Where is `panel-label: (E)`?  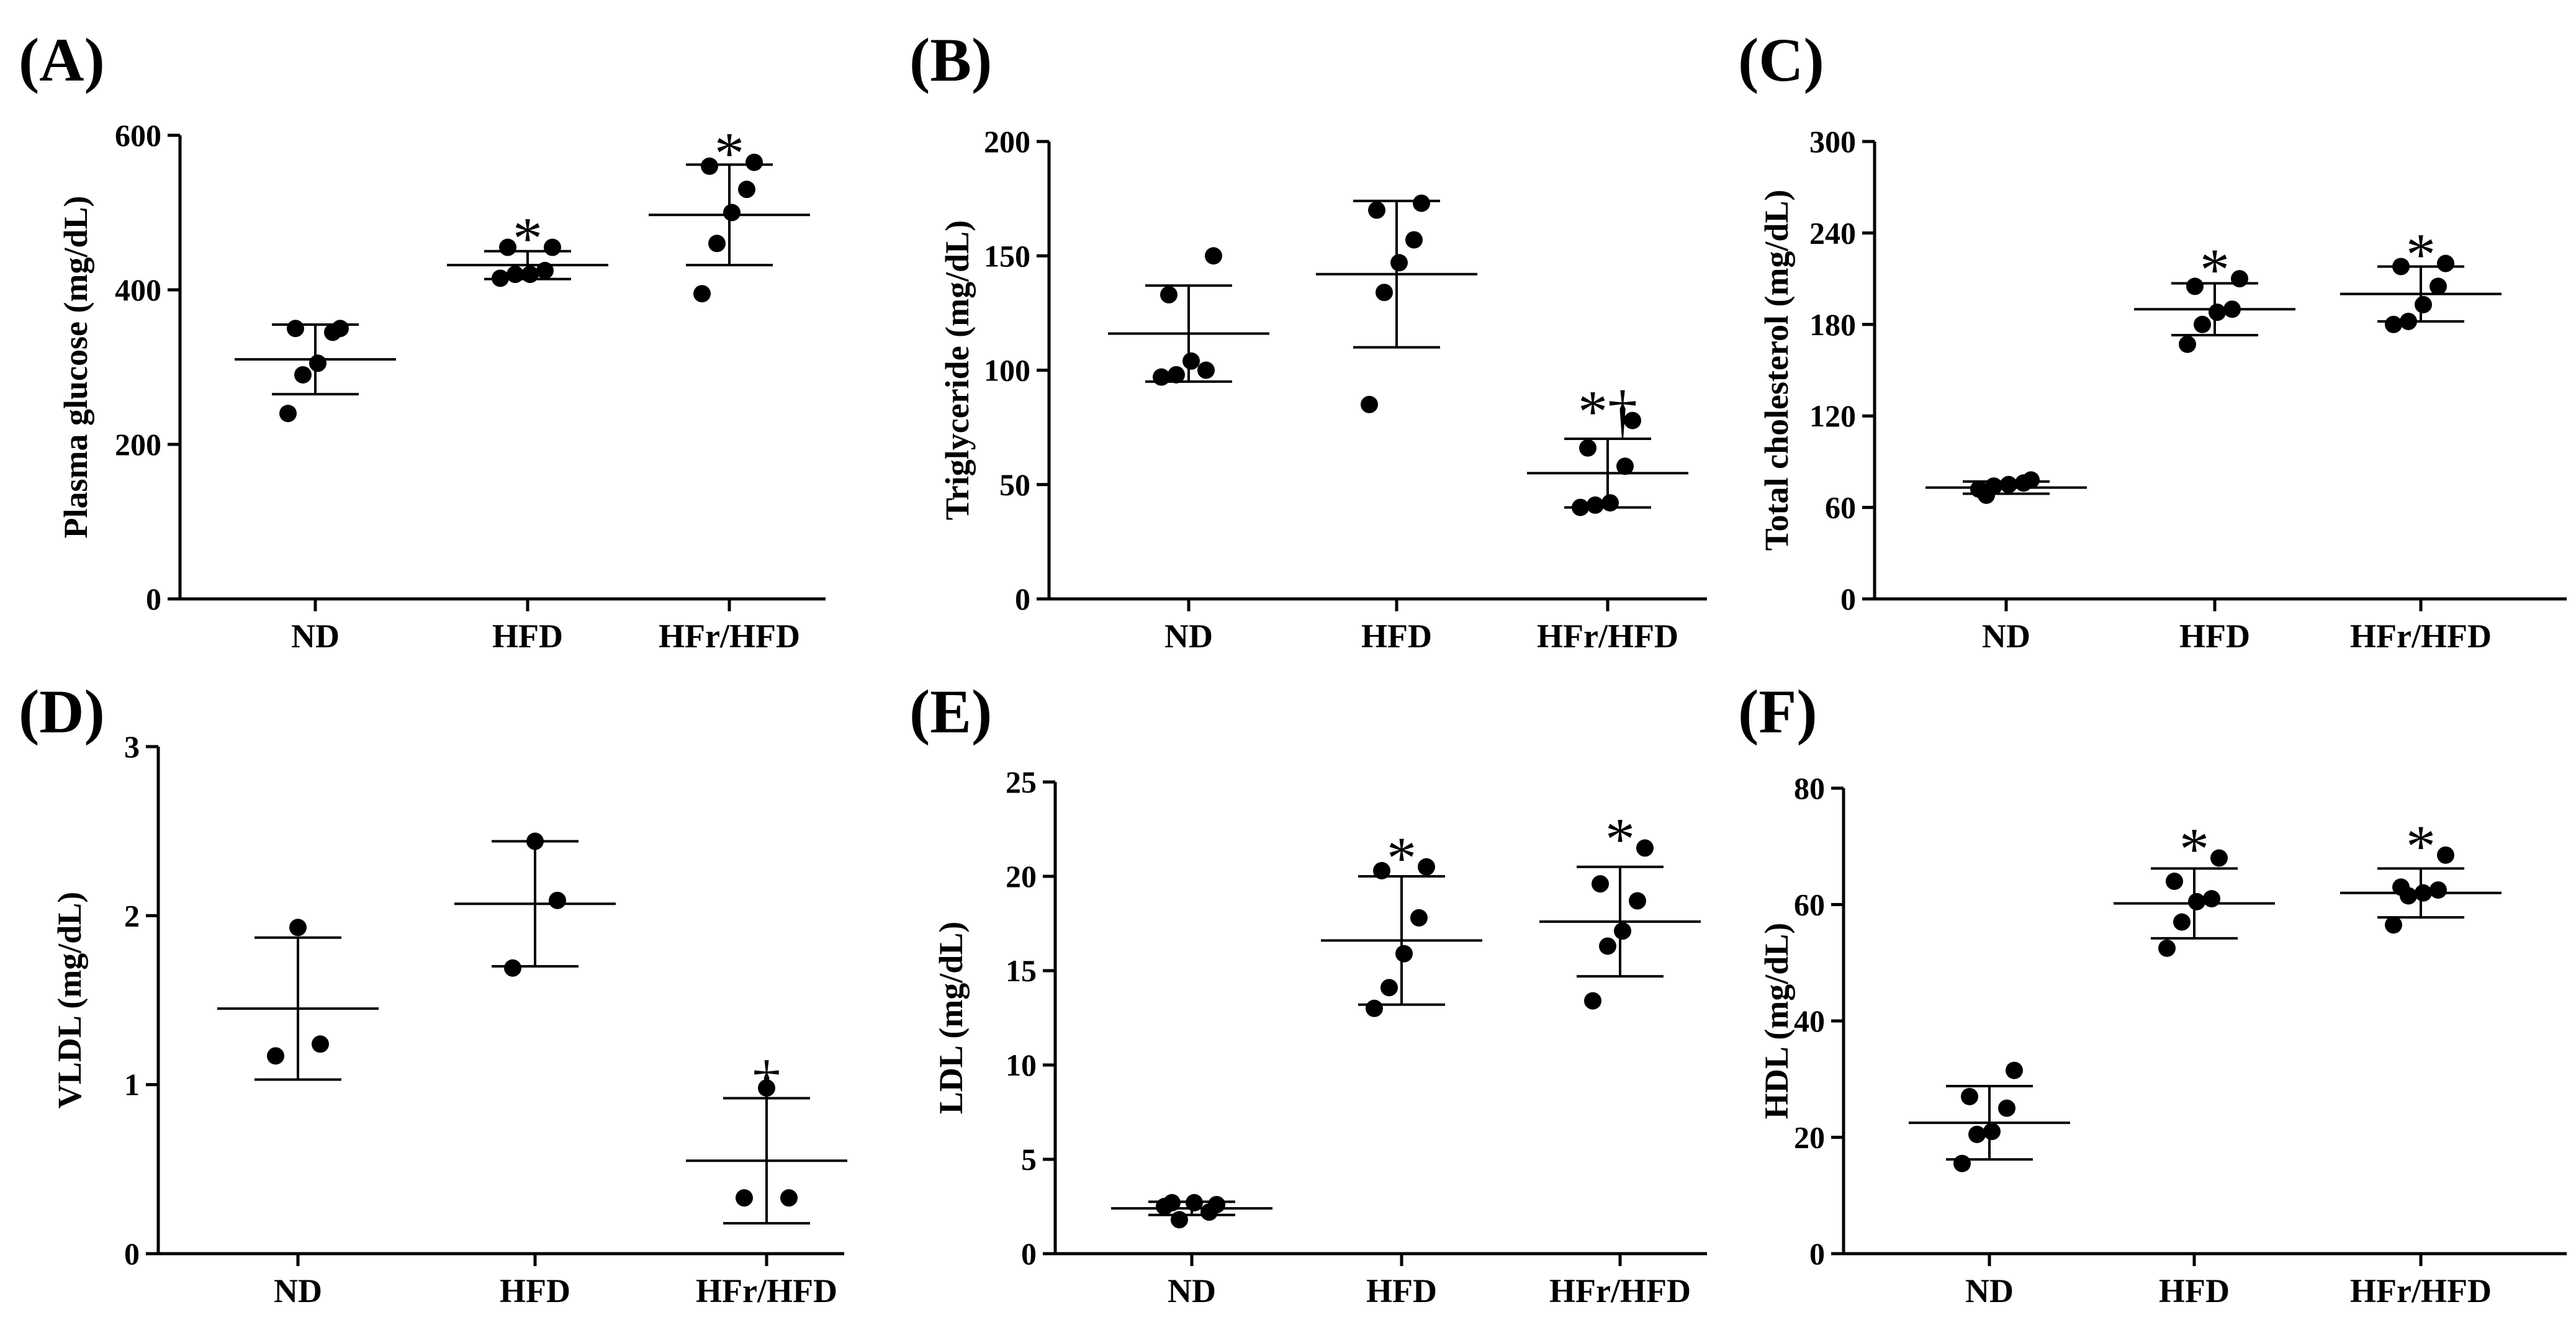
panel-label: (E) is located at coordinates (950, 711).